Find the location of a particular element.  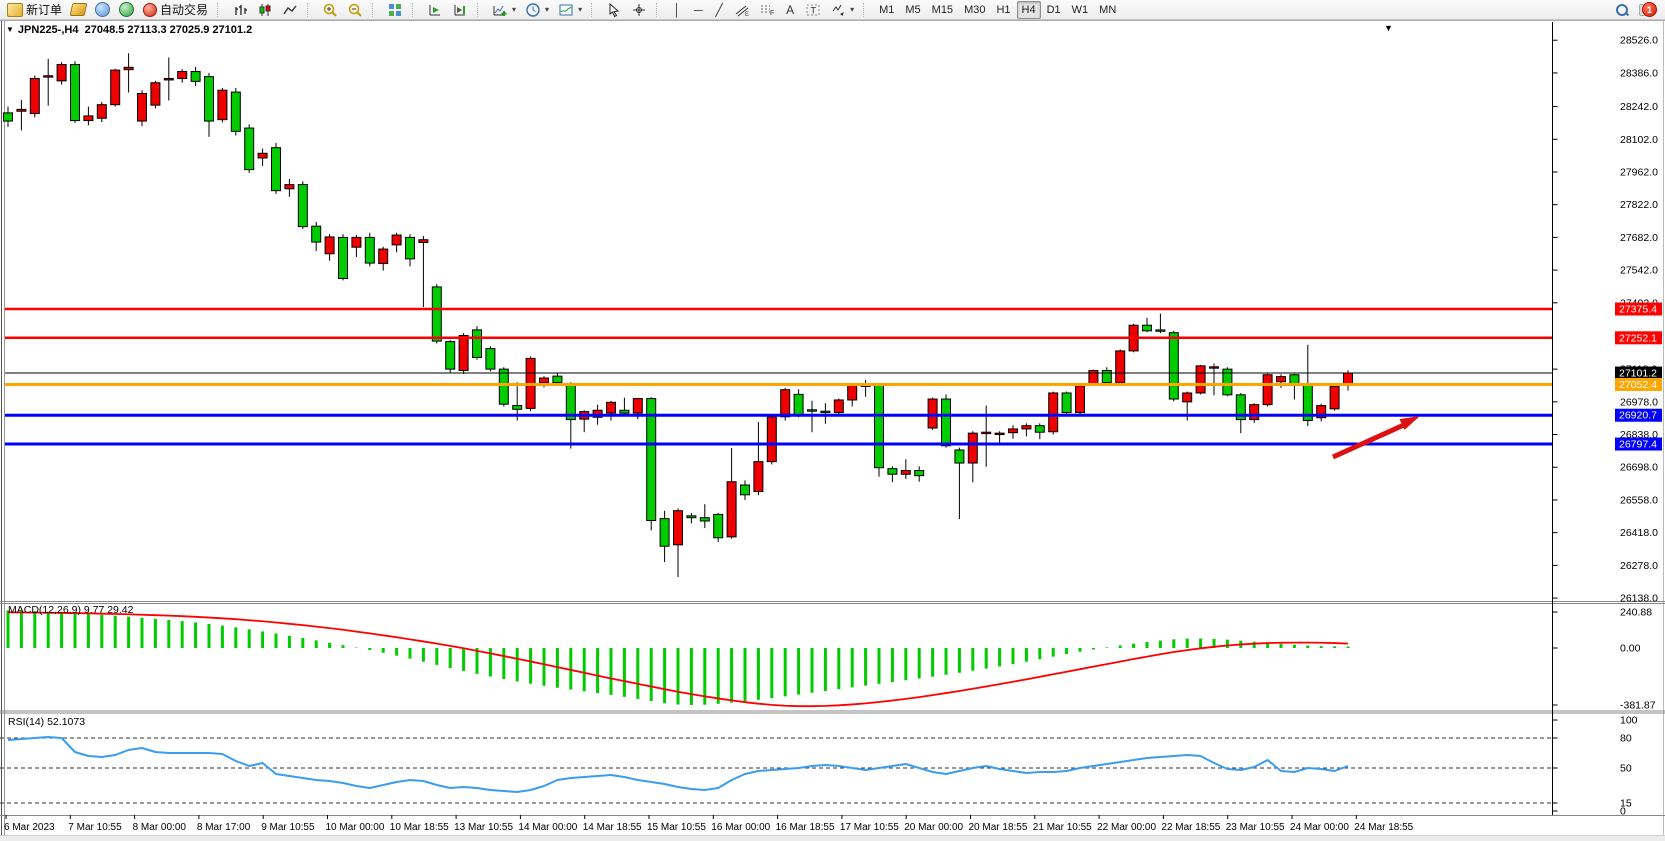

drawn-arrow-line is located at coordinates (1369, 440).